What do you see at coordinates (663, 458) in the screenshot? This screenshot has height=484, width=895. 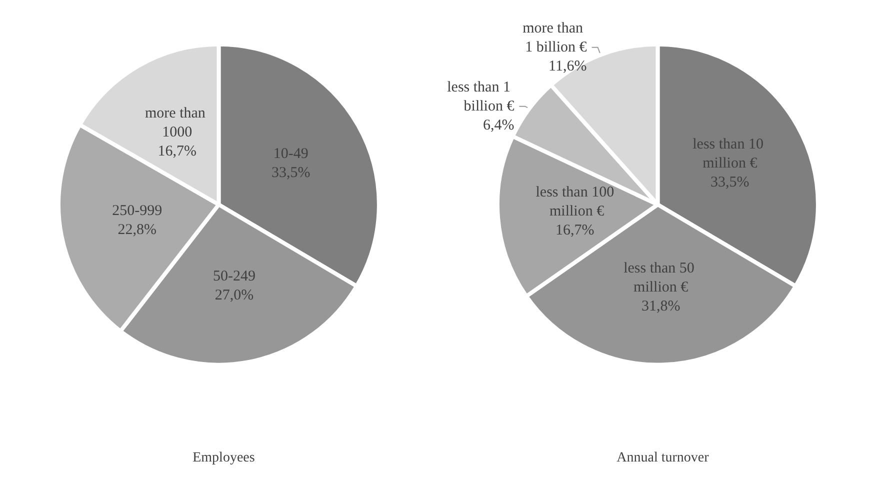 I see `text: Annual turnover` at bounding box center [663, 458].